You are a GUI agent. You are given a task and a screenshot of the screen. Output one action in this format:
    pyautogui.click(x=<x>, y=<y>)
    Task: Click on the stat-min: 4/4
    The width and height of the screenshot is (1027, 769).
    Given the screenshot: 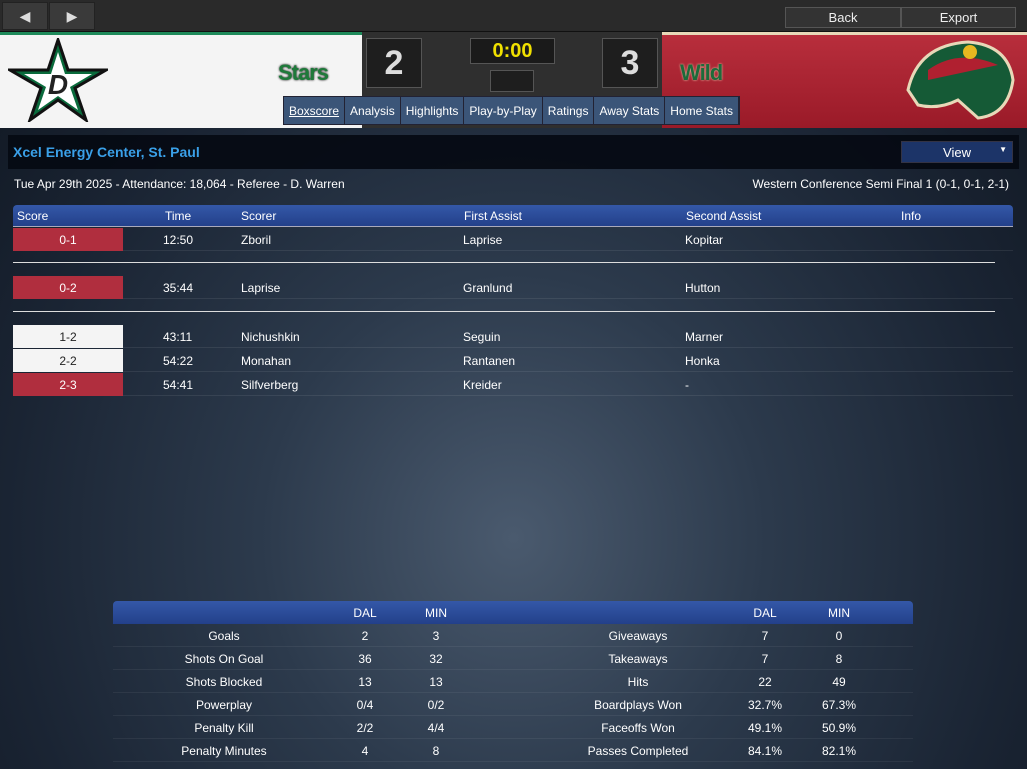 What is the action you would take?
    pyautogui.click(x=436, y=728)
    